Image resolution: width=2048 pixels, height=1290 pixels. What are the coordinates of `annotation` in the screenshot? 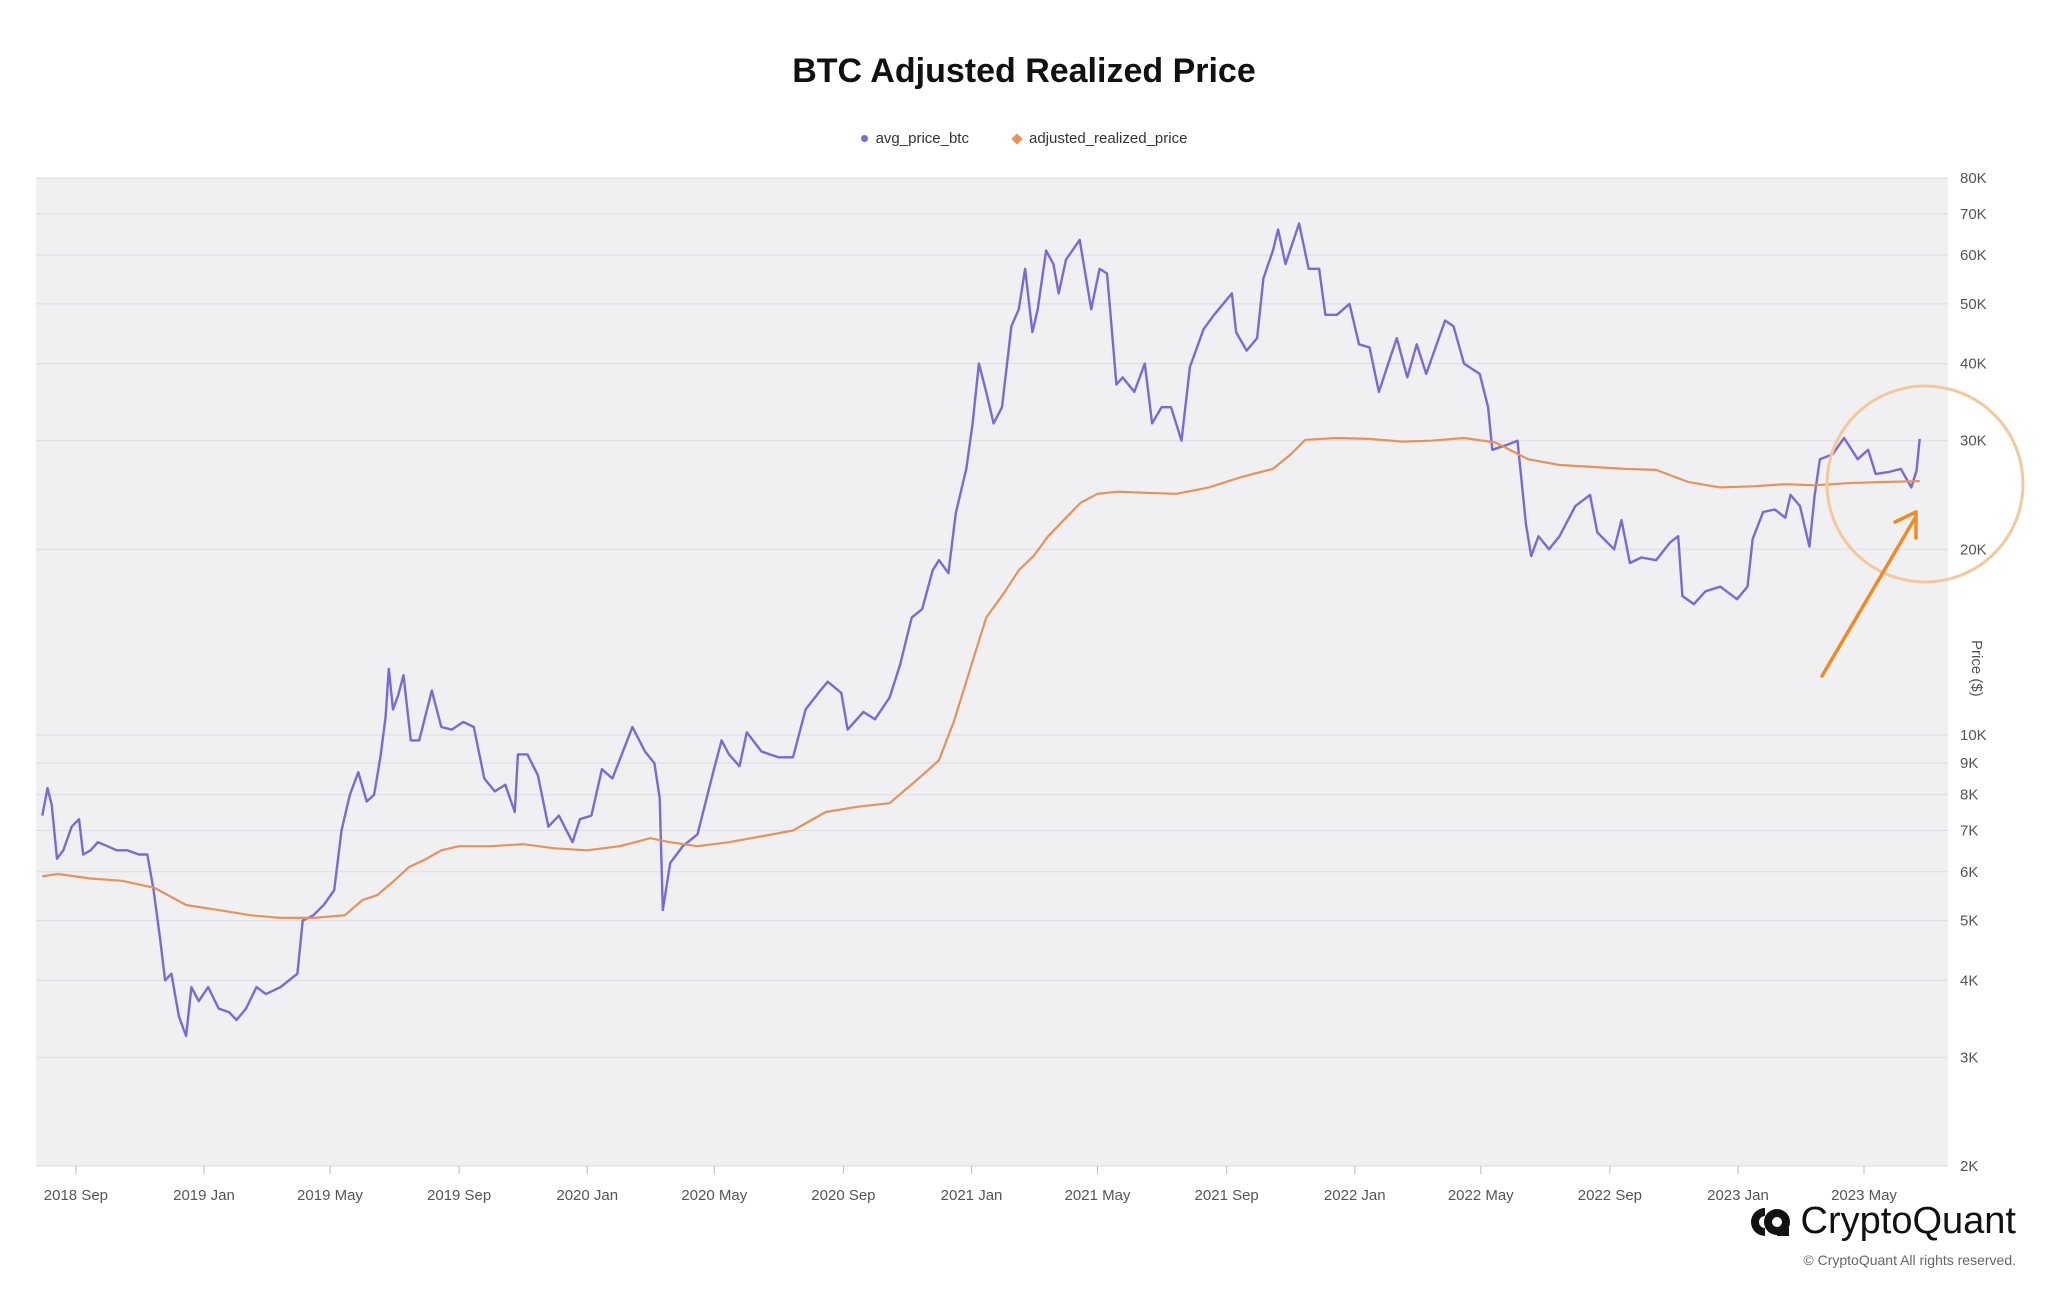 It's located at (1922, 531).